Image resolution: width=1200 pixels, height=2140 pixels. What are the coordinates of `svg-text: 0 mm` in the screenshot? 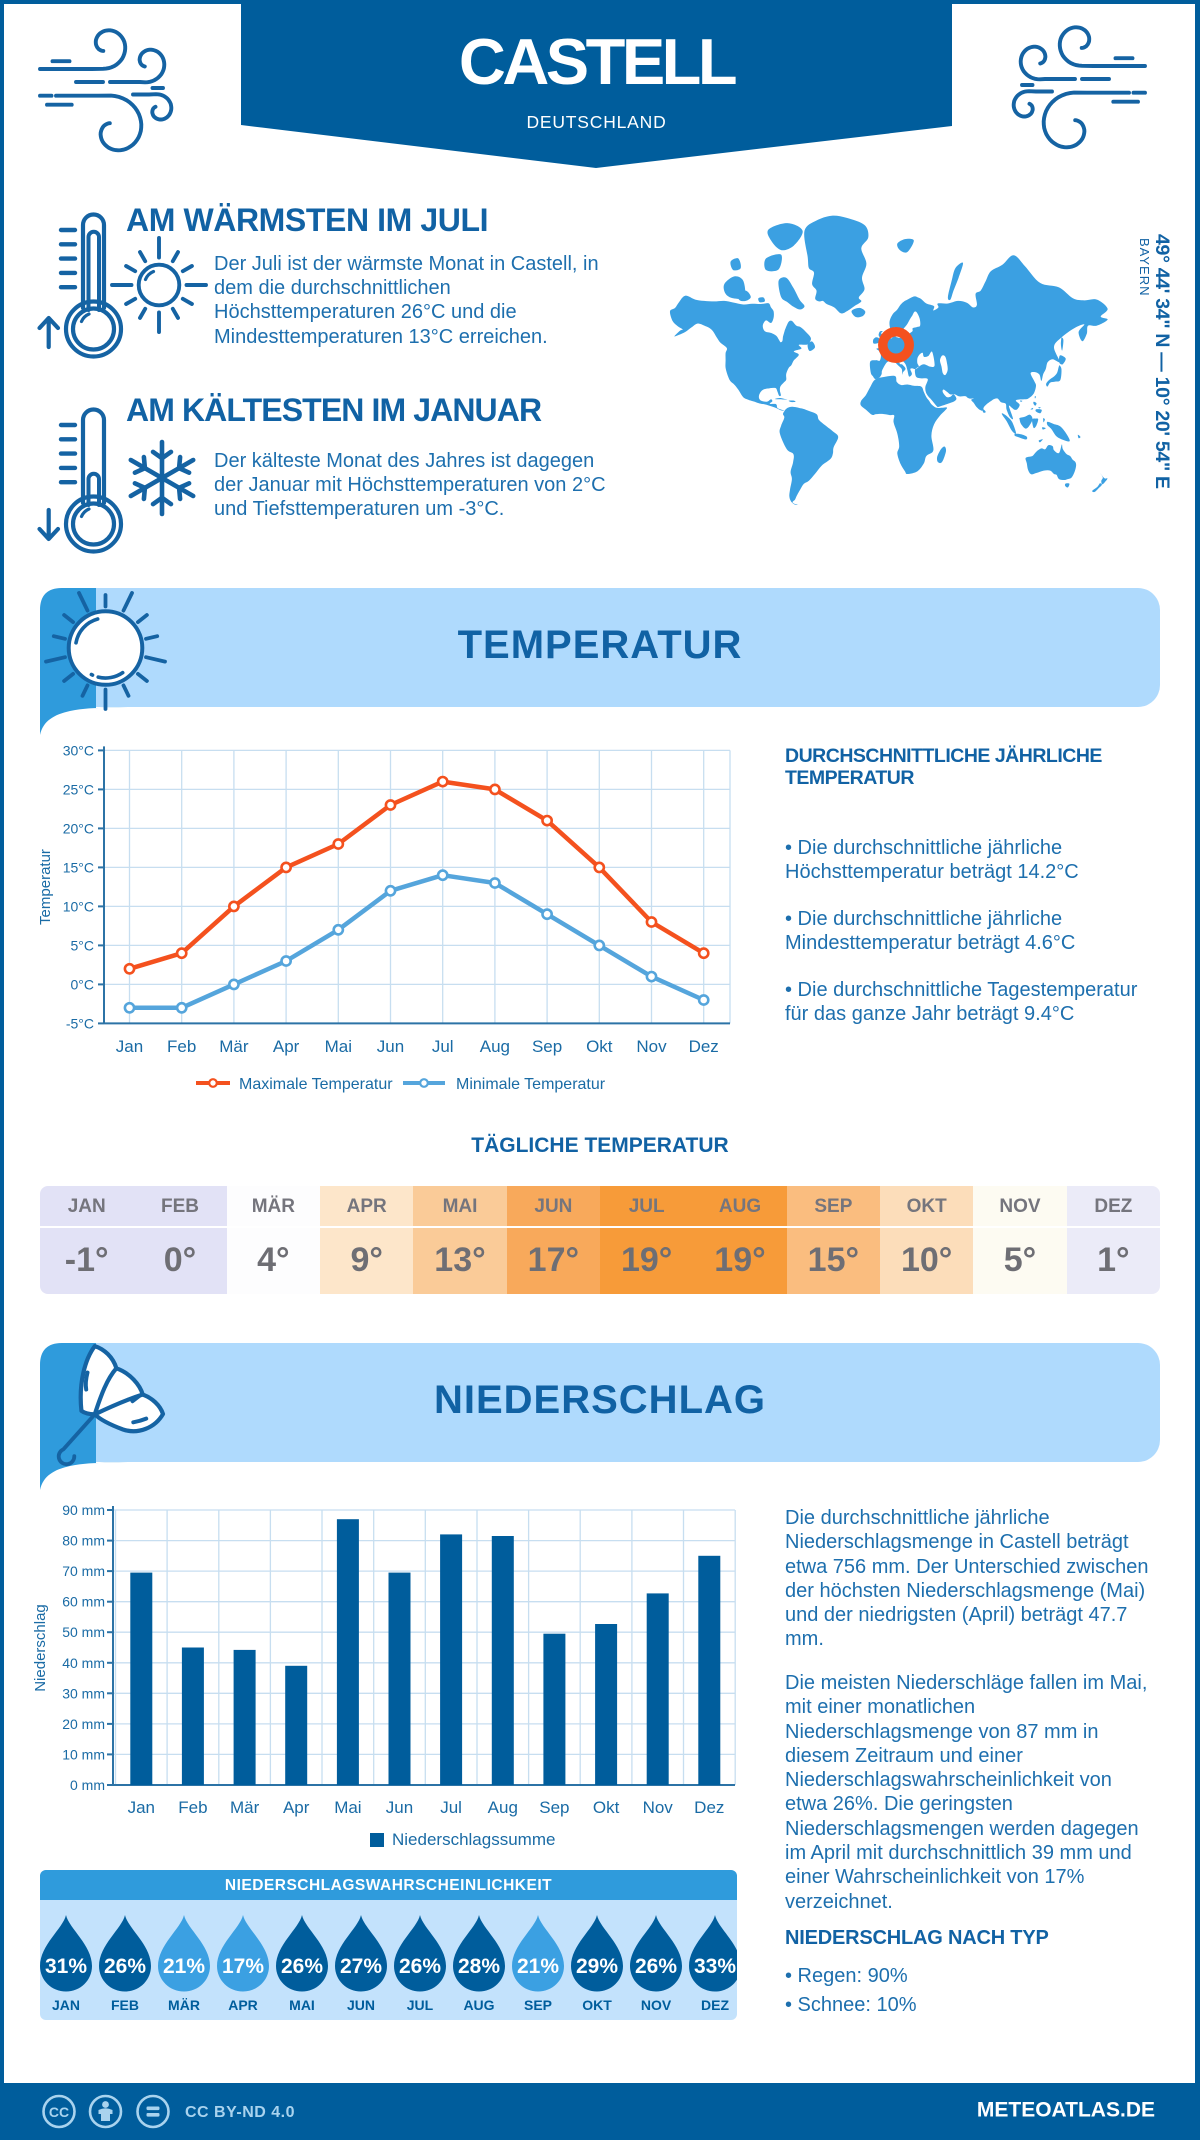 It's located at (87, 1785).